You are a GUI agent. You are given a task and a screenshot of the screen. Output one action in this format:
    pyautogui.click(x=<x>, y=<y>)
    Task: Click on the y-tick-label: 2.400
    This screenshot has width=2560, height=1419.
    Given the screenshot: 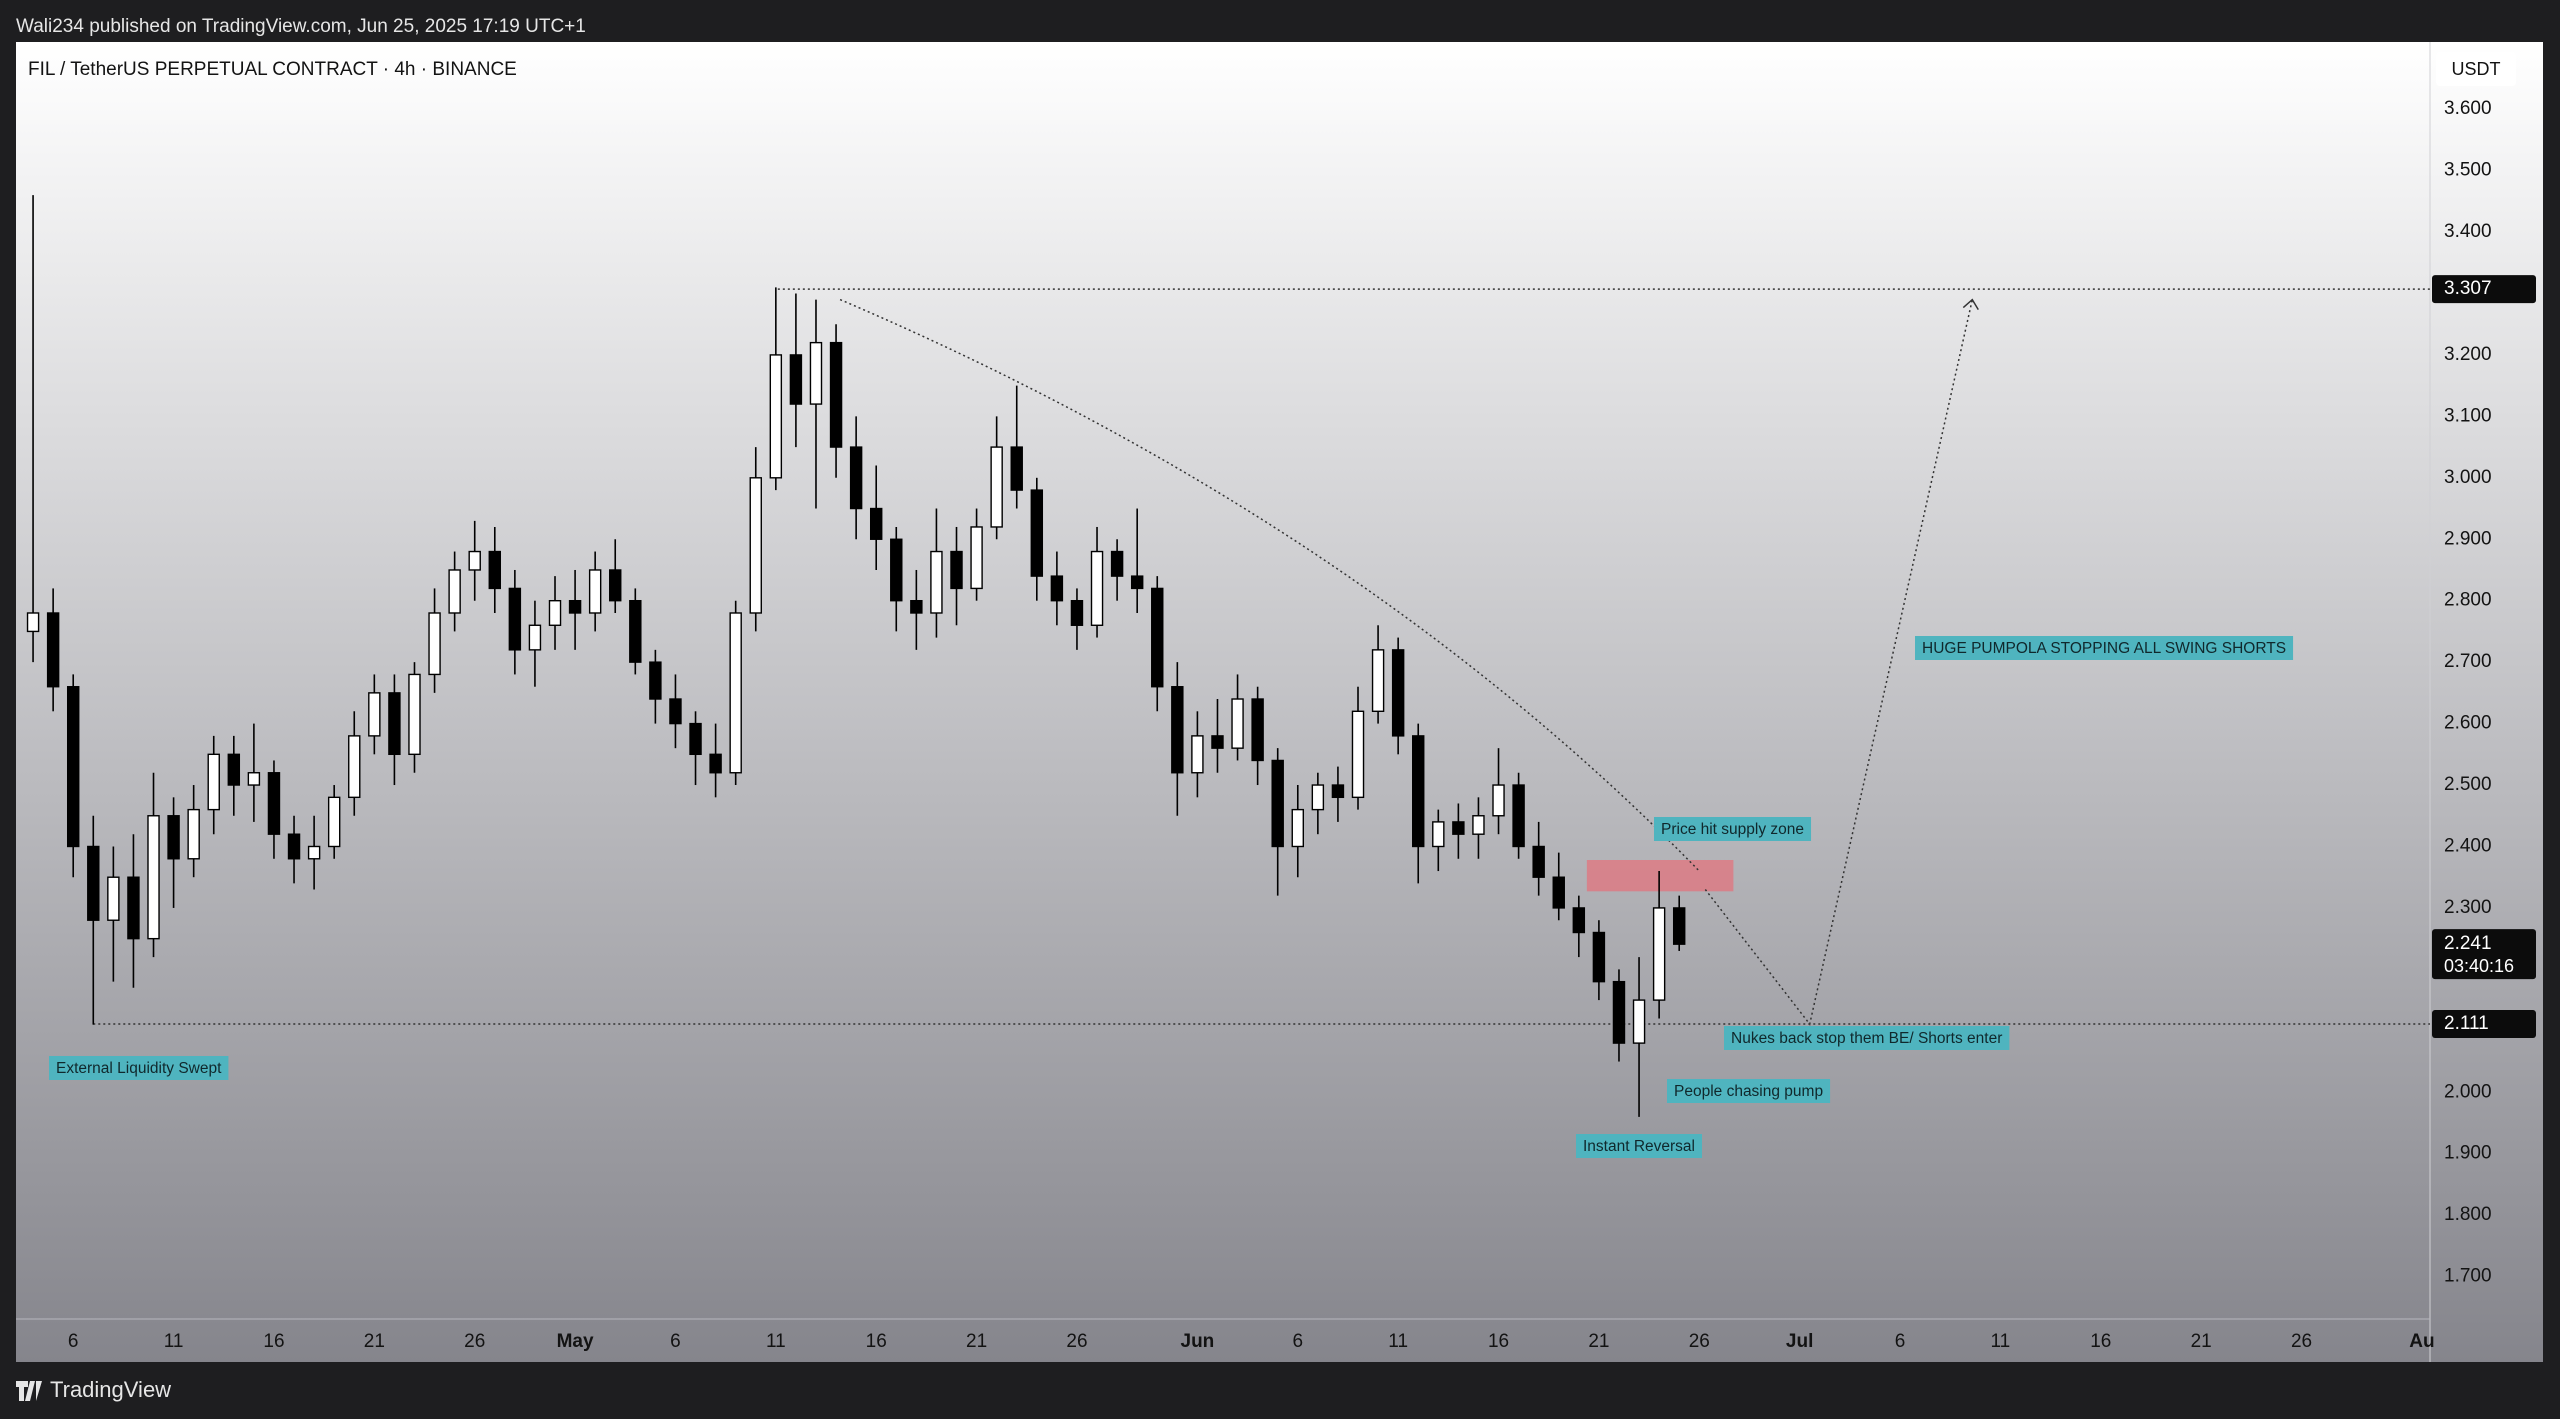 What is the action you would take?
    pyautogui.click(x=2468, y=845)
    